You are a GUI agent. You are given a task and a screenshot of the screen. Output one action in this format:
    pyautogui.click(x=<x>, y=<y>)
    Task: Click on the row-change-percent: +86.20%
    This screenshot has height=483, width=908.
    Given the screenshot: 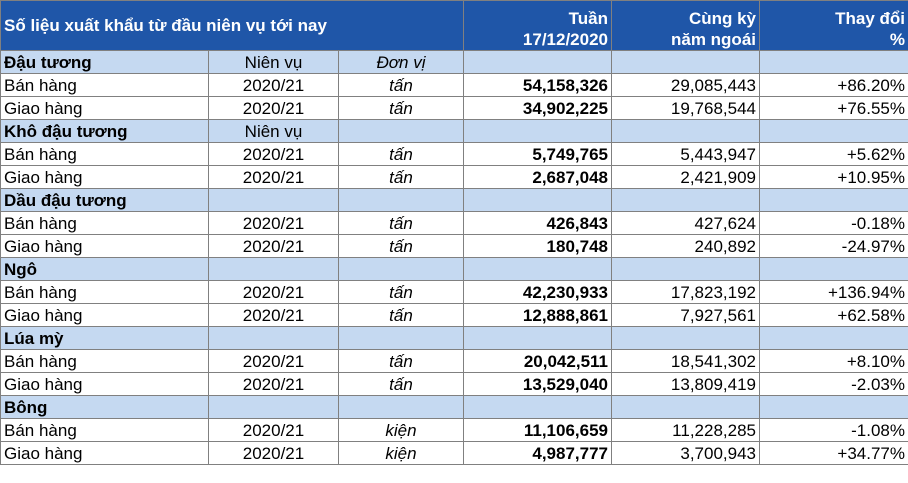 What is the action you would take?
    pyautogui.click(x=833, y=85)
    